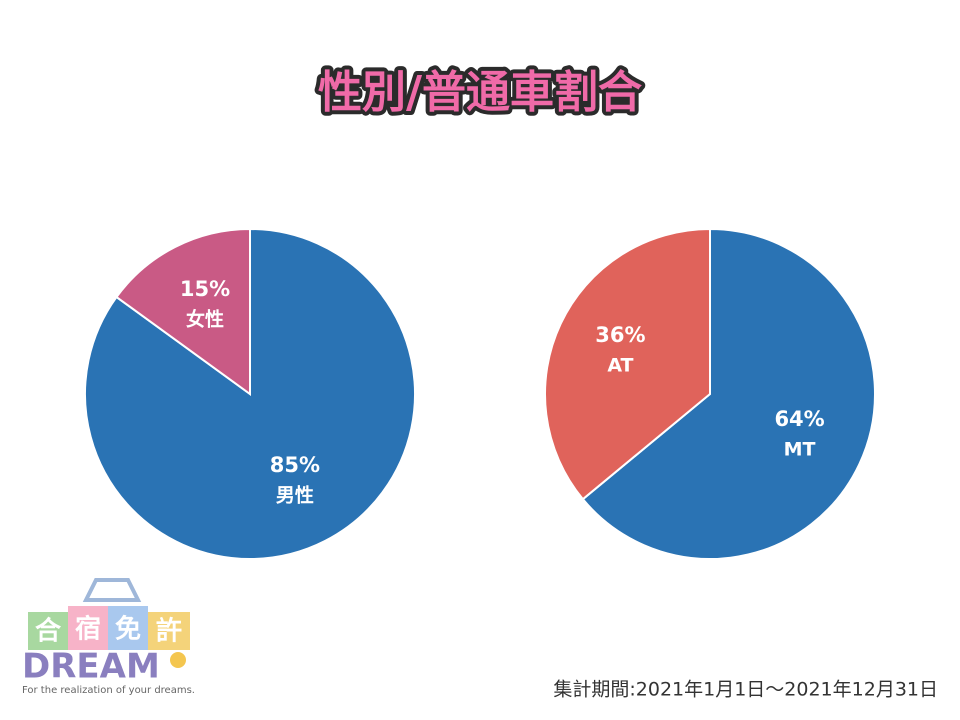 This screenshot has height=720, width=960. I want to click on slice-category-label: MT, so click(800, 450).